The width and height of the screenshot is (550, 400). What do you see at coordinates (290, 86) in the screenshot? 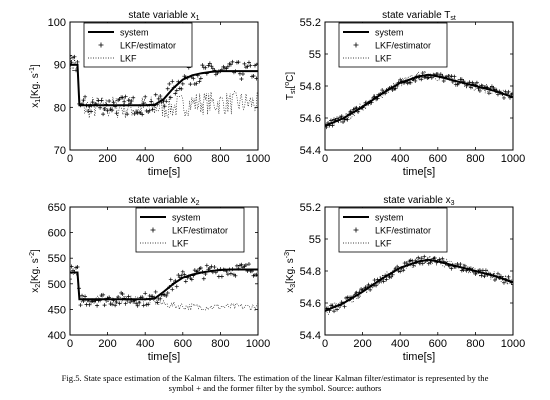
I see `y-axis-label: Tst[oC]` at bounding box center [290, 86].